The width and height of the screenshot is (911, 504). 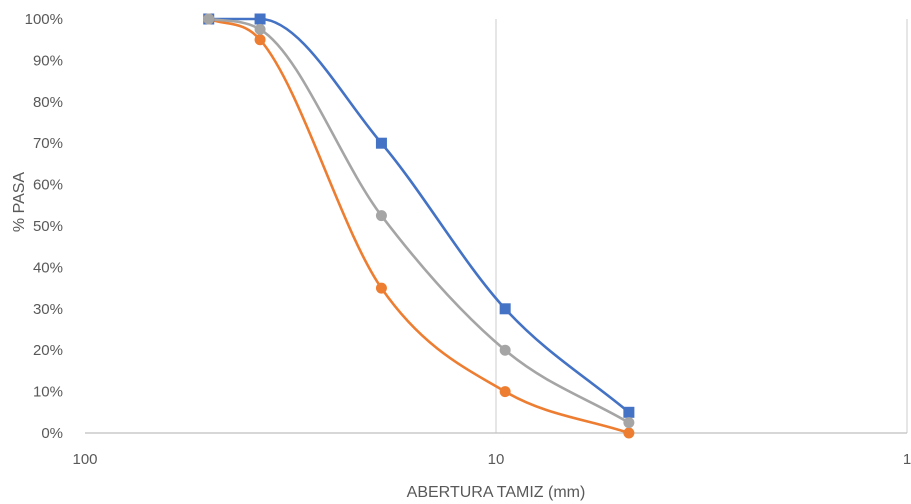 I want to click on y-tick-label: 0%, so click(x=52, y=433).